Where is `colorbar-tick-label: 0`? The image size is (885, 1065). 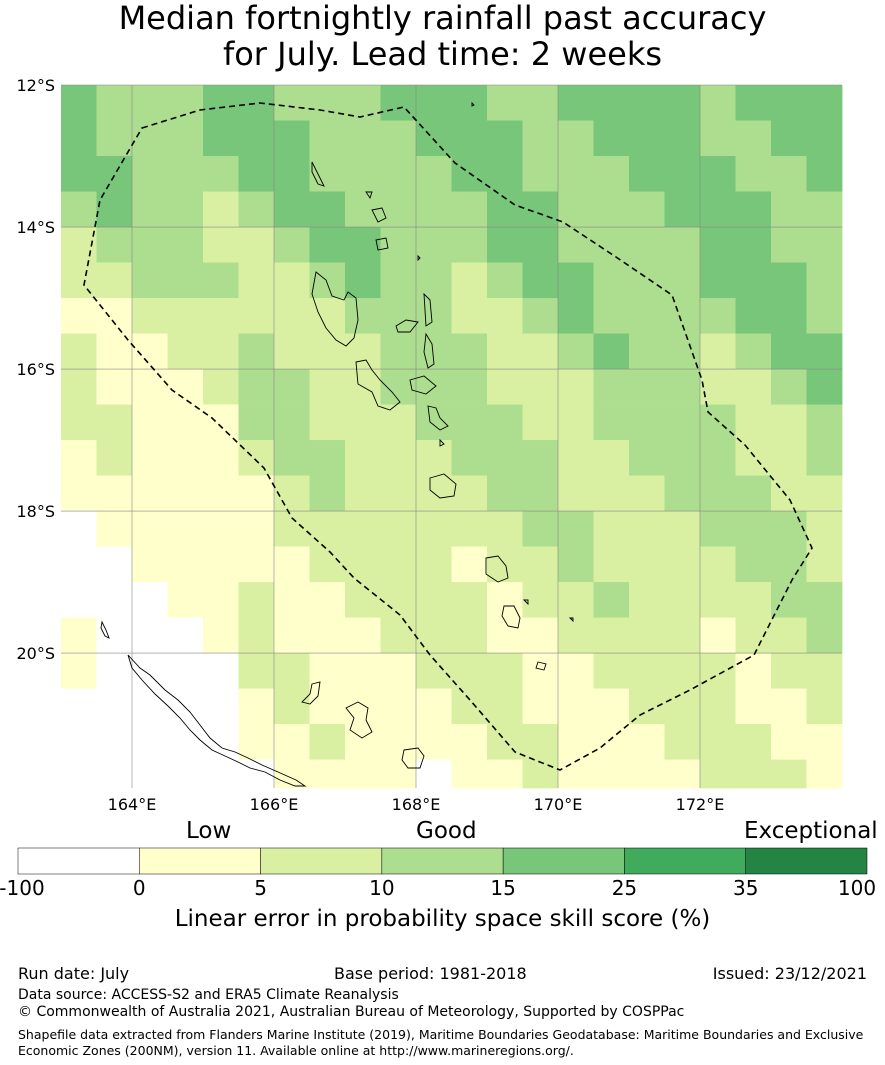
colorbar-tick-label: 0 is located at coordinates (139, 888).